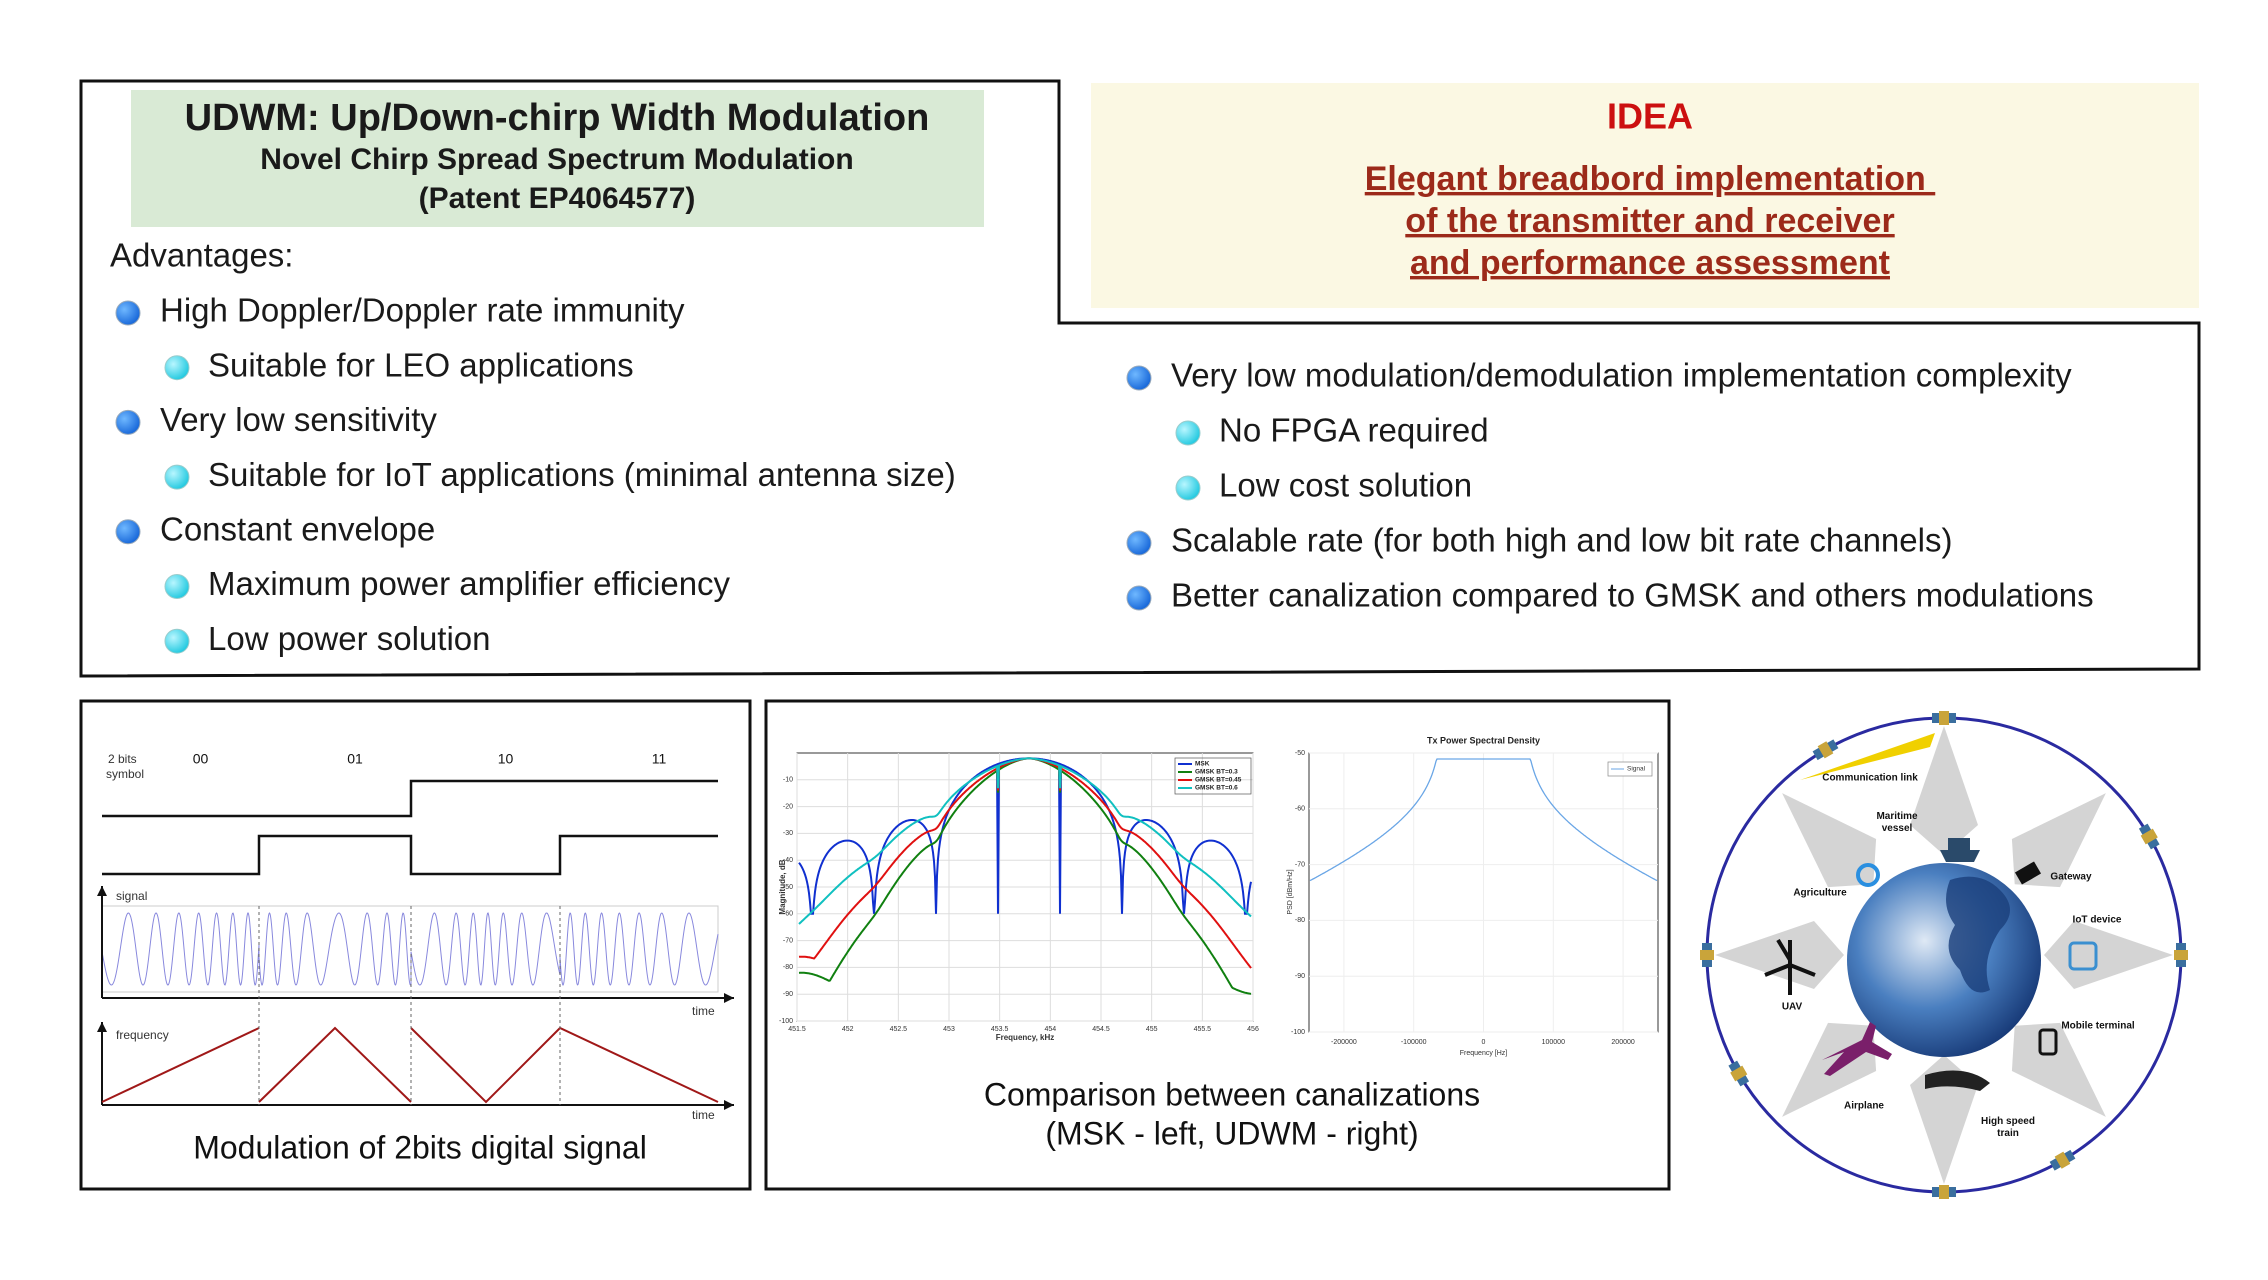  What do you see at coordinates (1650, 116) in the screenshot?
I see `idea-title: IDEA` at bounding box center [1650, 116].